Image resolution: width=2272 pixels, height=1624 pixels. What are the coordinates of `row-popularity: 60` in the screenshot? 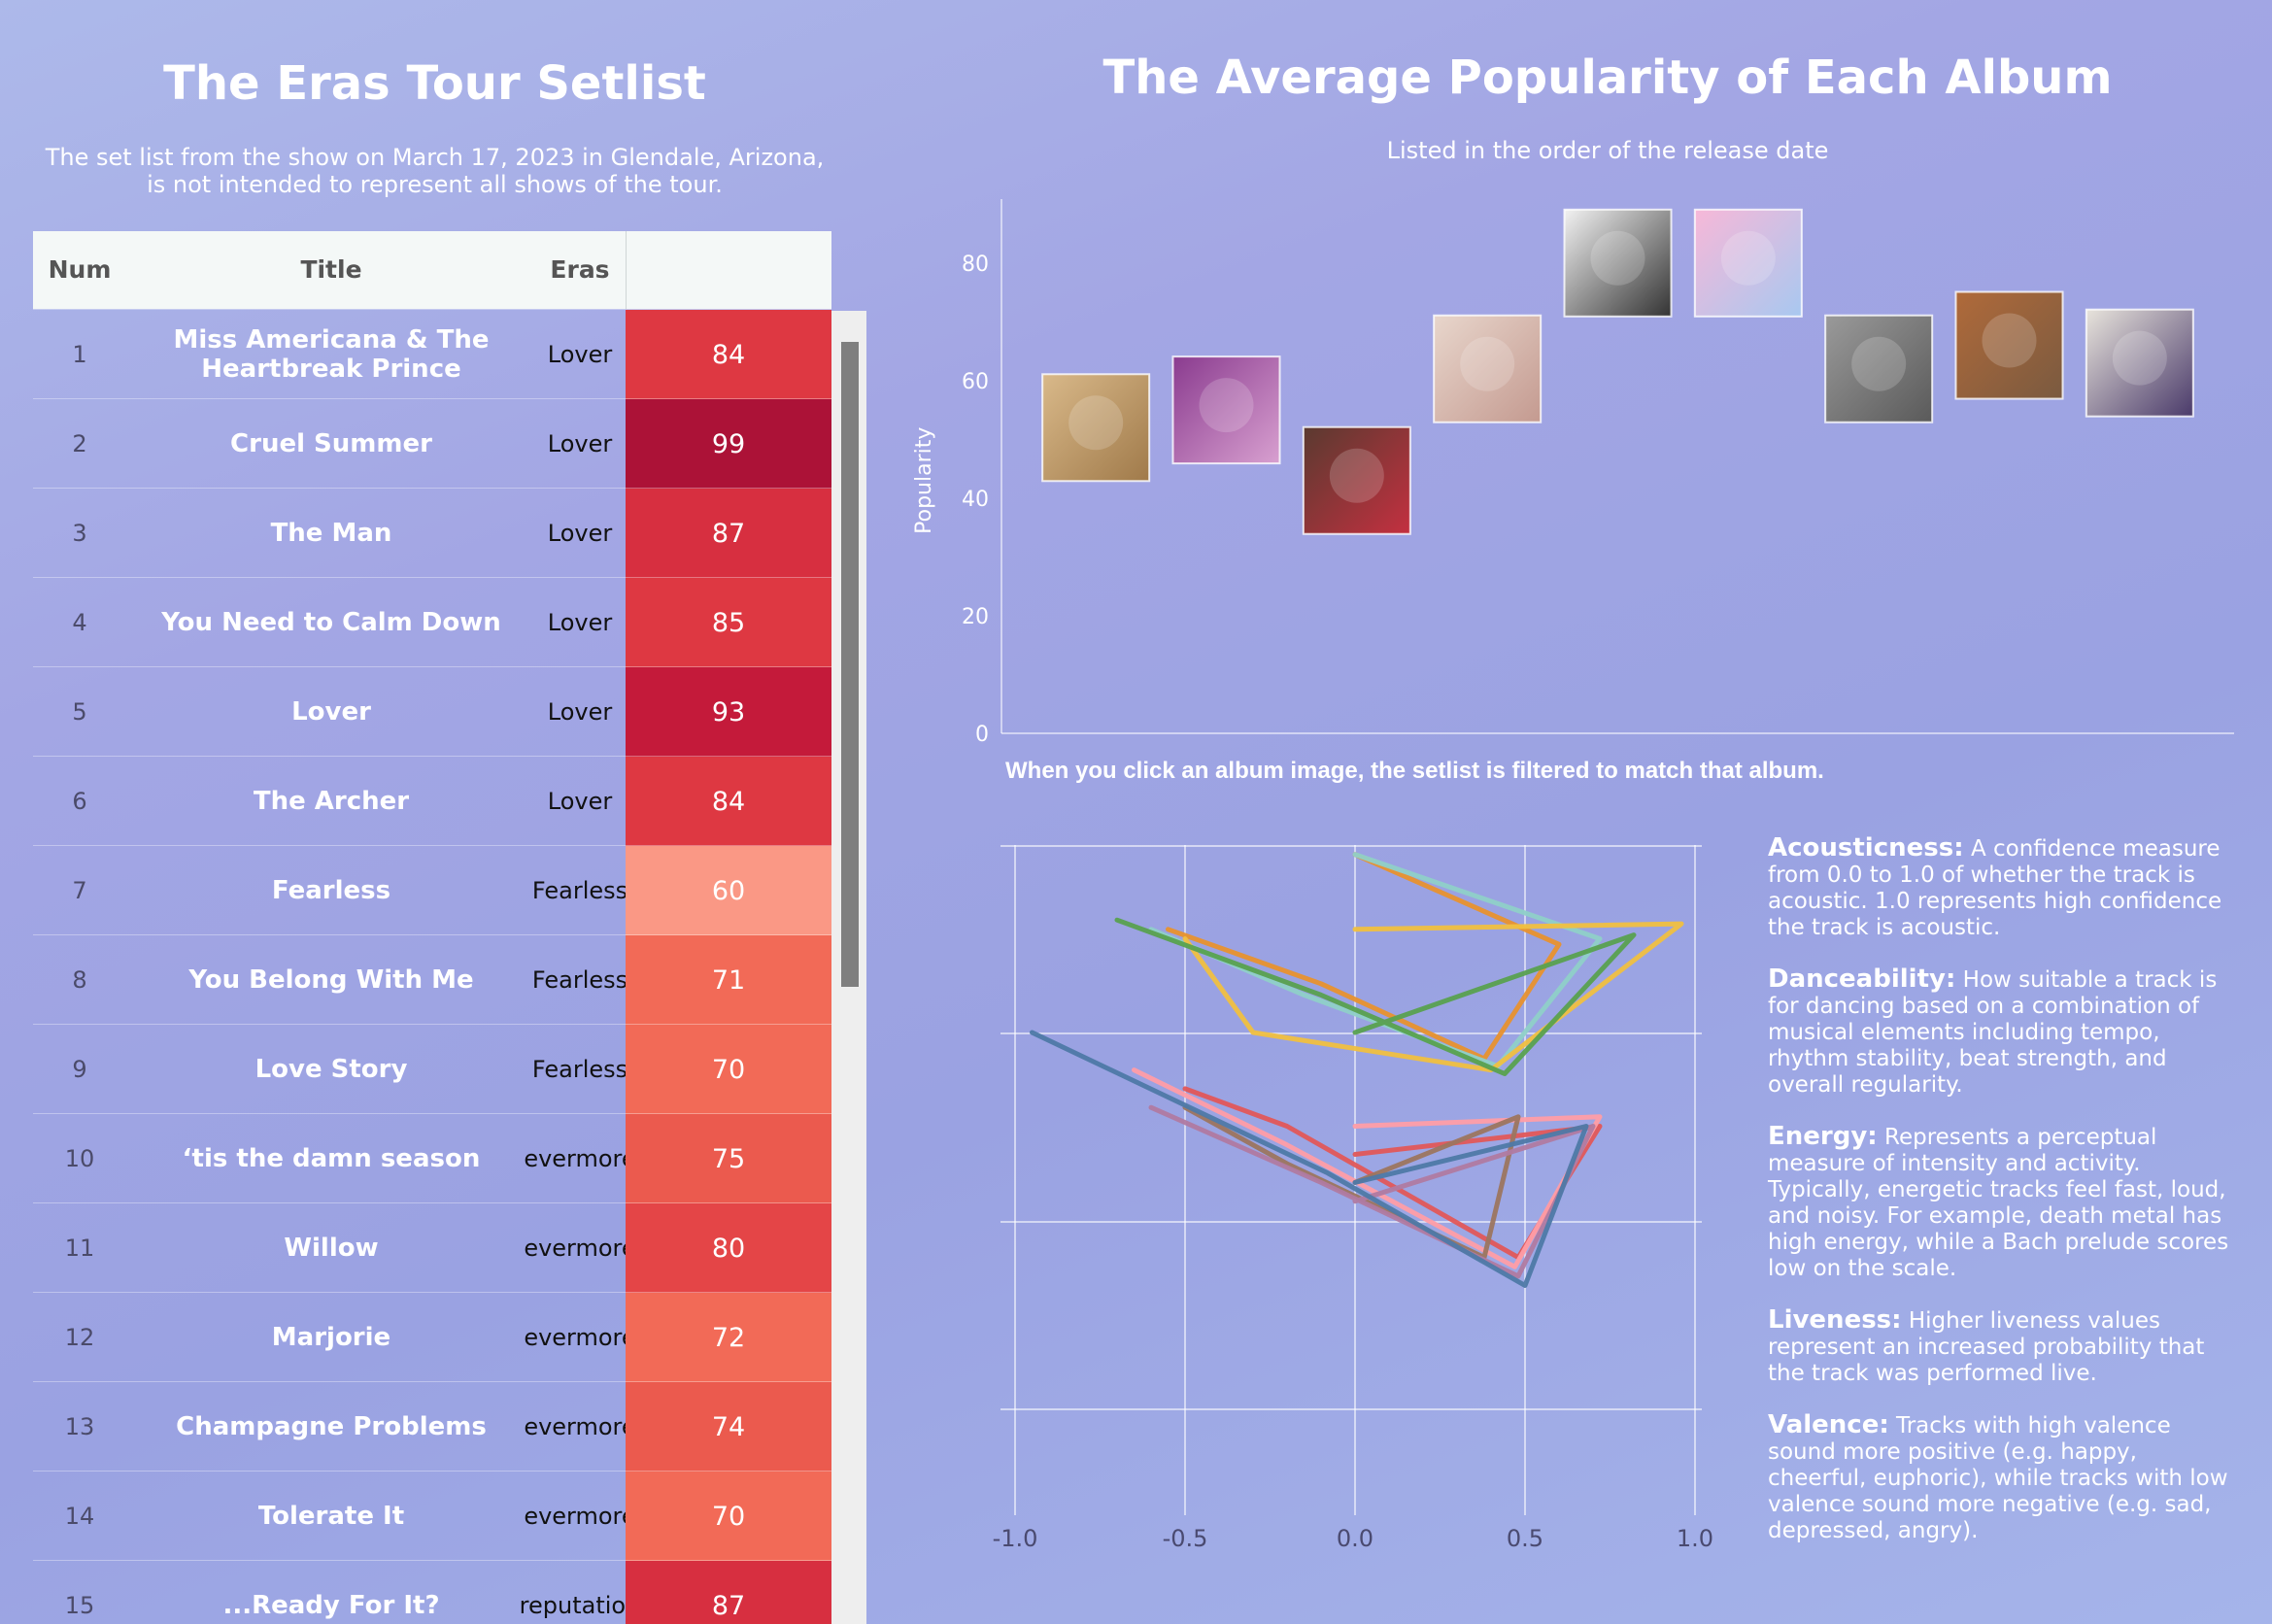 It's located at (728, 890).